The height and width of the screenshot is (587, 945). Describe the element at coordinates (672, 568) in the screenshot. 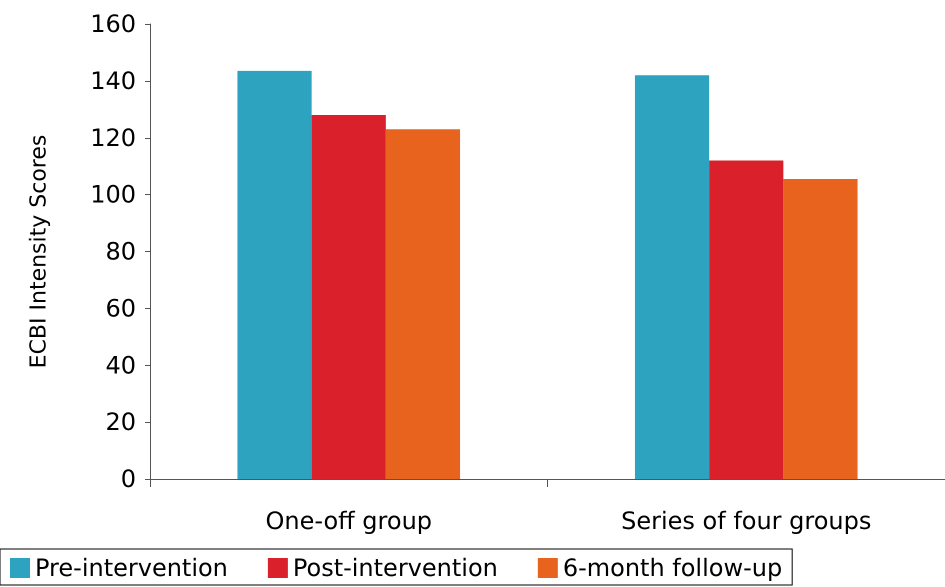

I see `legend-label: 6-month follow-up` at that location.